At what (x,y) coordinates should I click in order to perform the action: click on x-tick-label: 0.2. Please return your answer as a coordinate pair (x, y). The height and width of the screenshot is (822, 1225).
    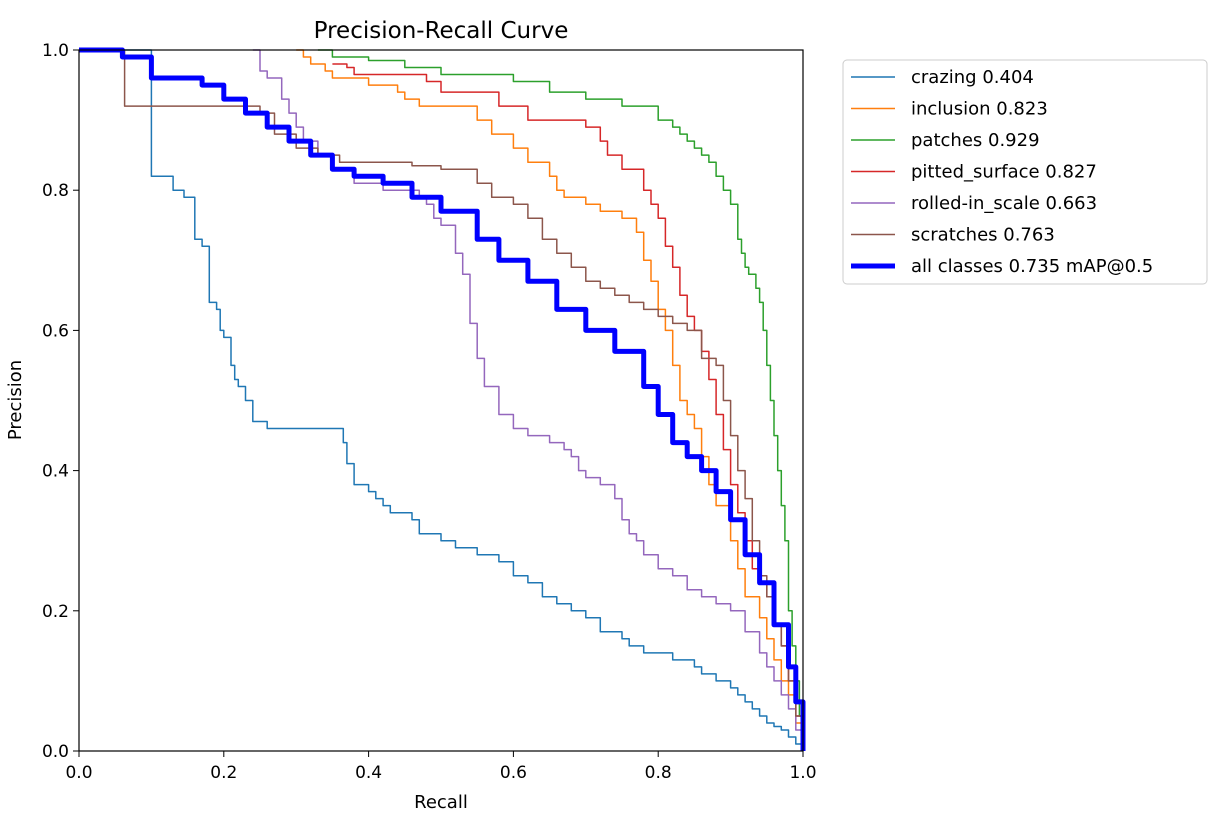
    Looking at the image, I should click on (223, 773).